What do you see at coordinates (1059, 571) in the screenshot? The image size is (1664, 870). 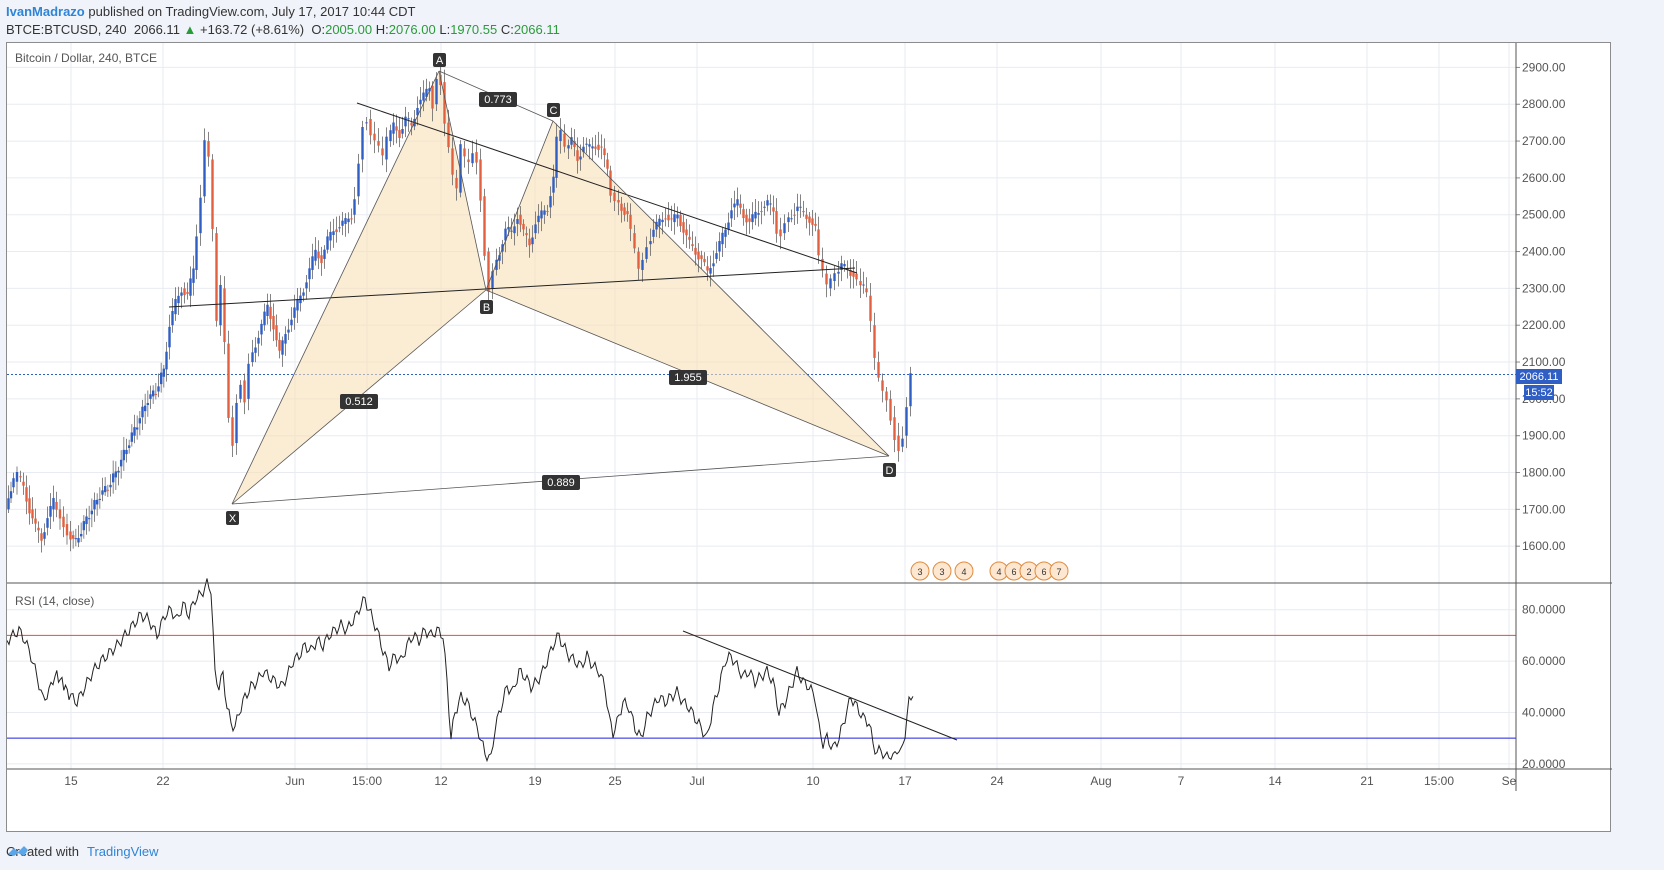 I see `flag-icon: 7` at bounding box center [1059, 571].